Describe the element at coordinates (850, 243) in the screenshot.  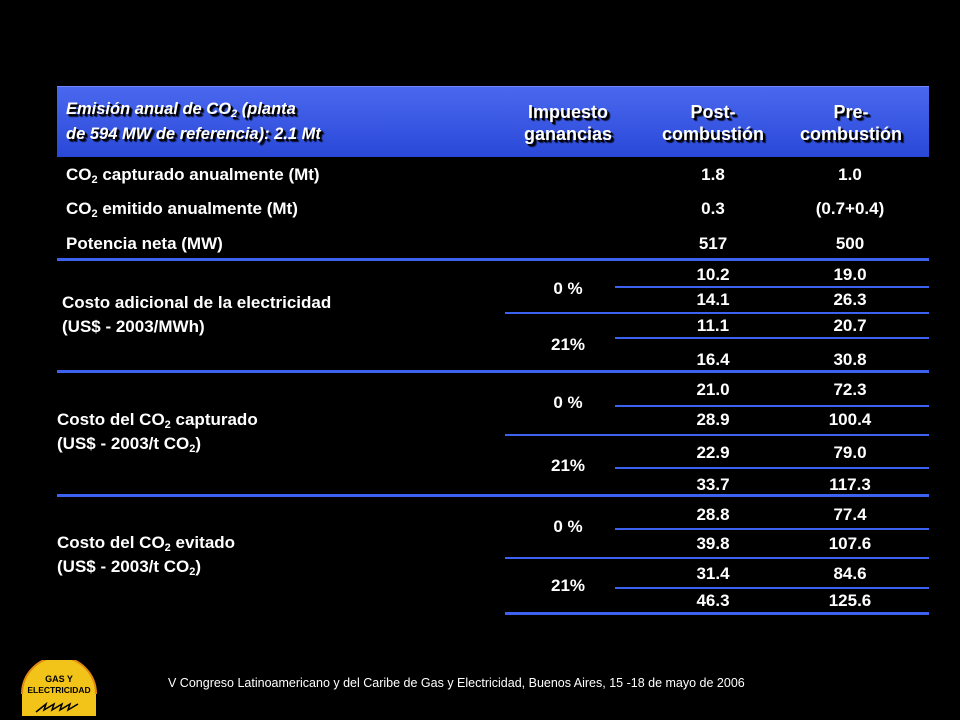
I see `cell-potencia-neta-pre: 500` at that location.